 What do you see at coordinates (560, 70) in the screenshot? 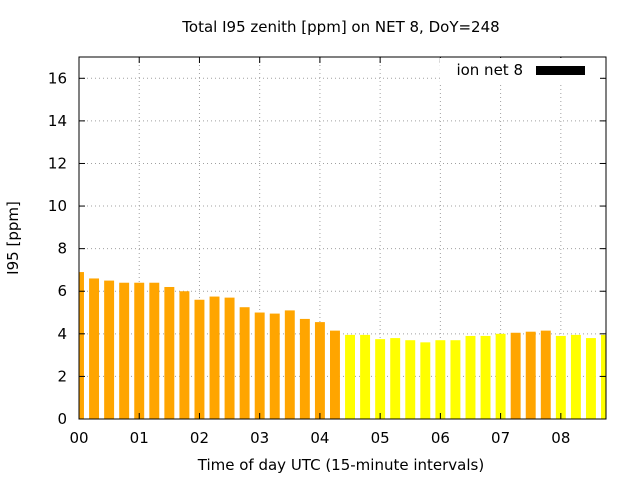
I see `legend-swatch` at bounding box center [560, 70].